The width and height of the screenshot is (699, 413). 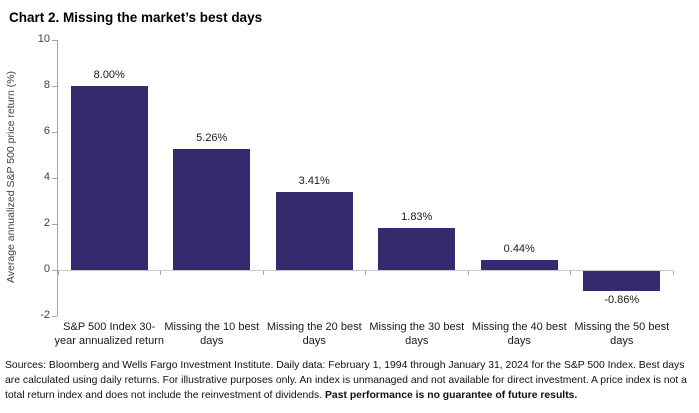 I want to click on x-axis-category-label: Missing the 10 best days, so click(x=212, y=334).